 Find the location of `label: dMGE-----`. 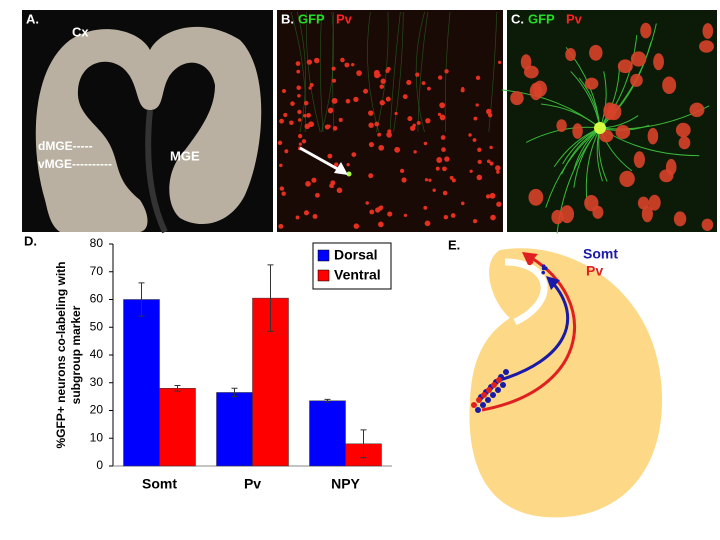

label: dMGE----- is located at coordinates (65, 146).